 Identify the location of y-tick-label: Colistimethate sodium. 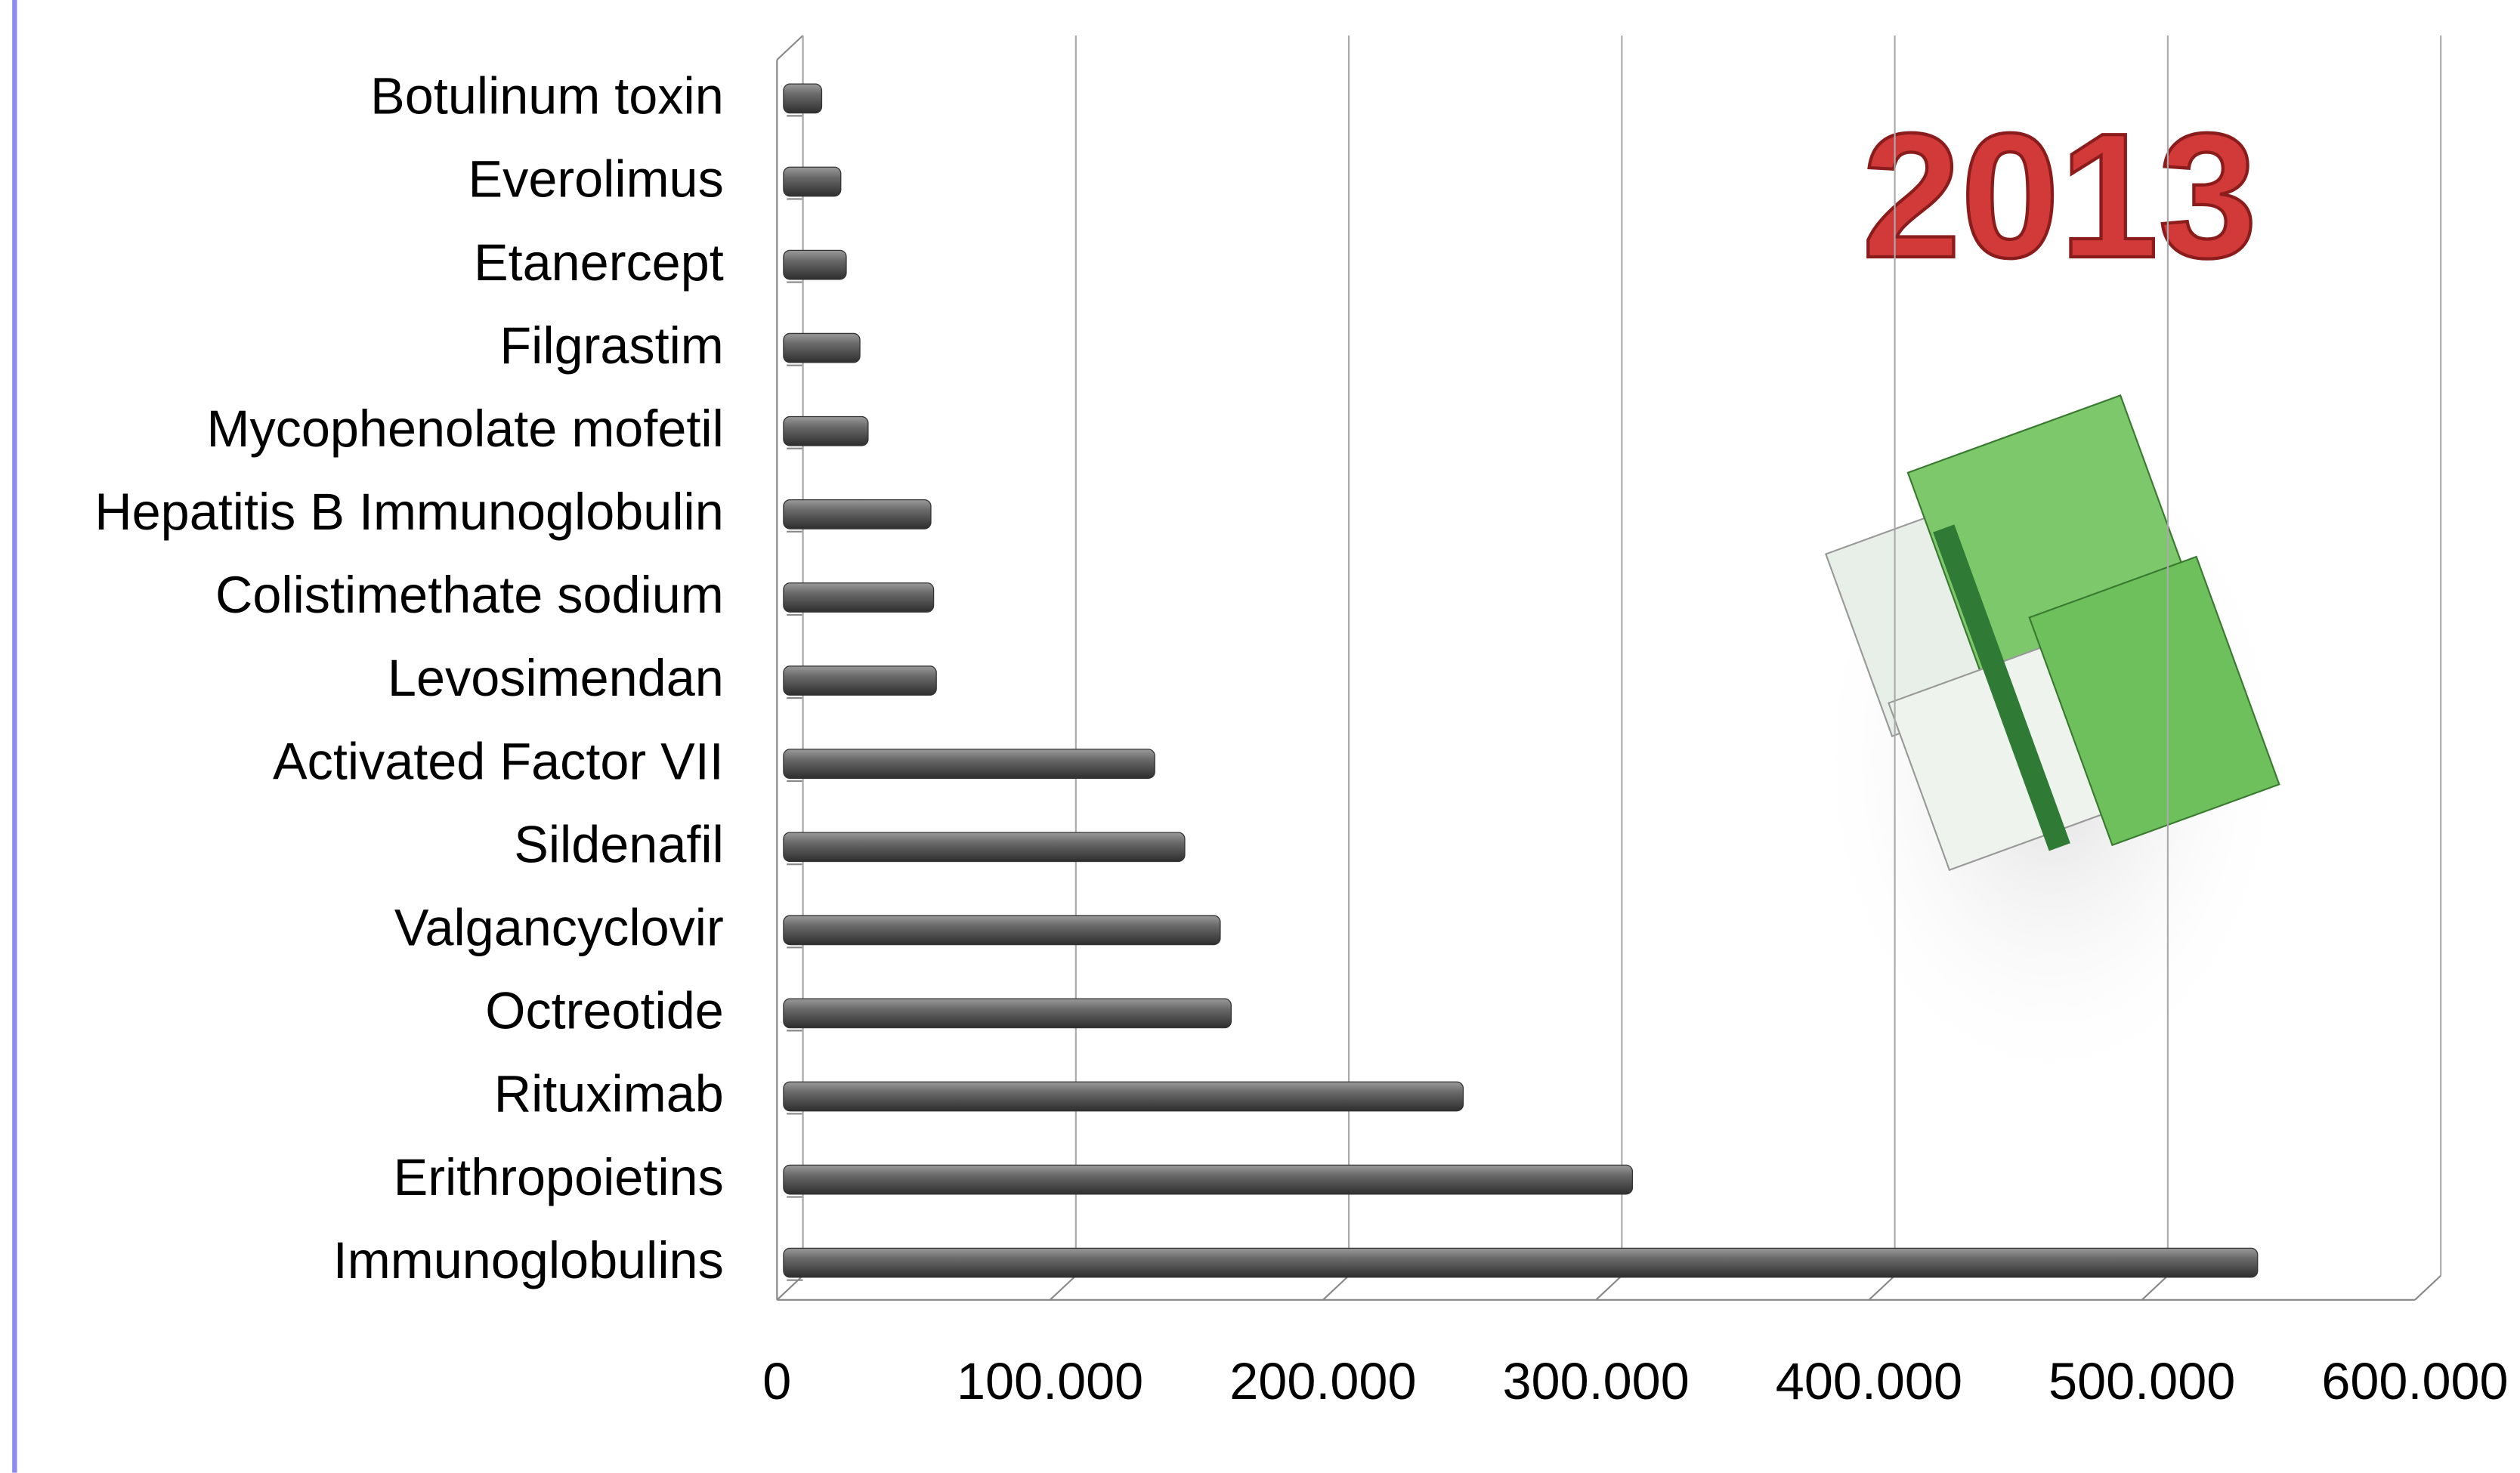
(469, 595).